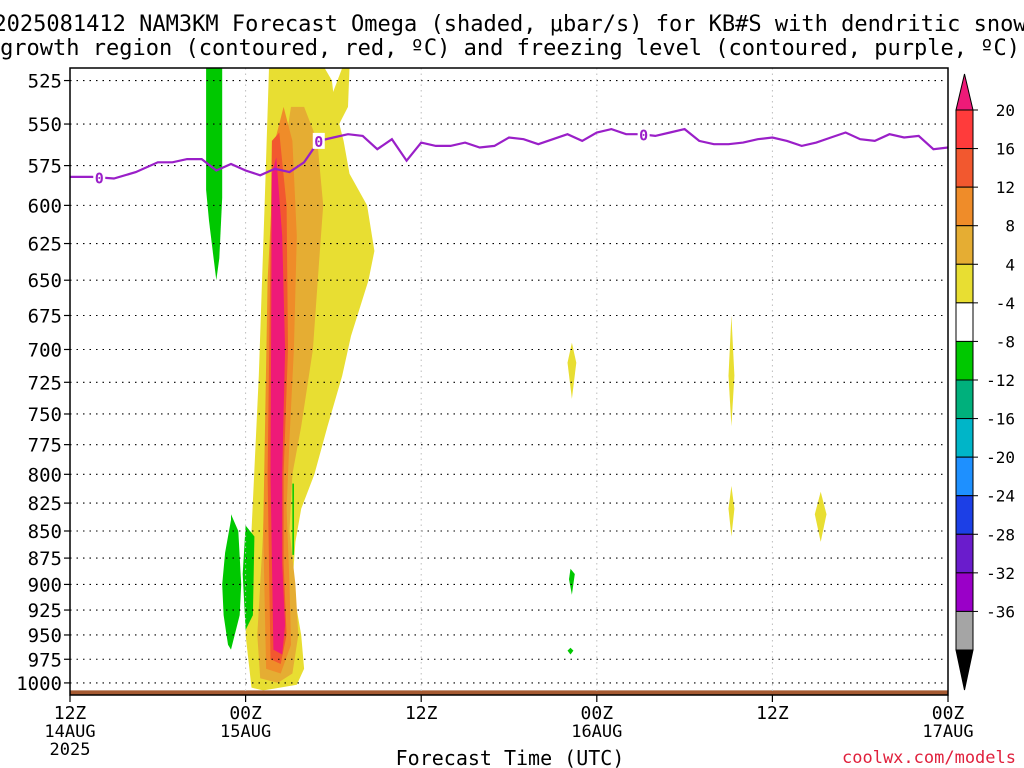 The image size is (1024, 768). I want to click on freezing-level-contour: 0 0 0, so click(509, 156).